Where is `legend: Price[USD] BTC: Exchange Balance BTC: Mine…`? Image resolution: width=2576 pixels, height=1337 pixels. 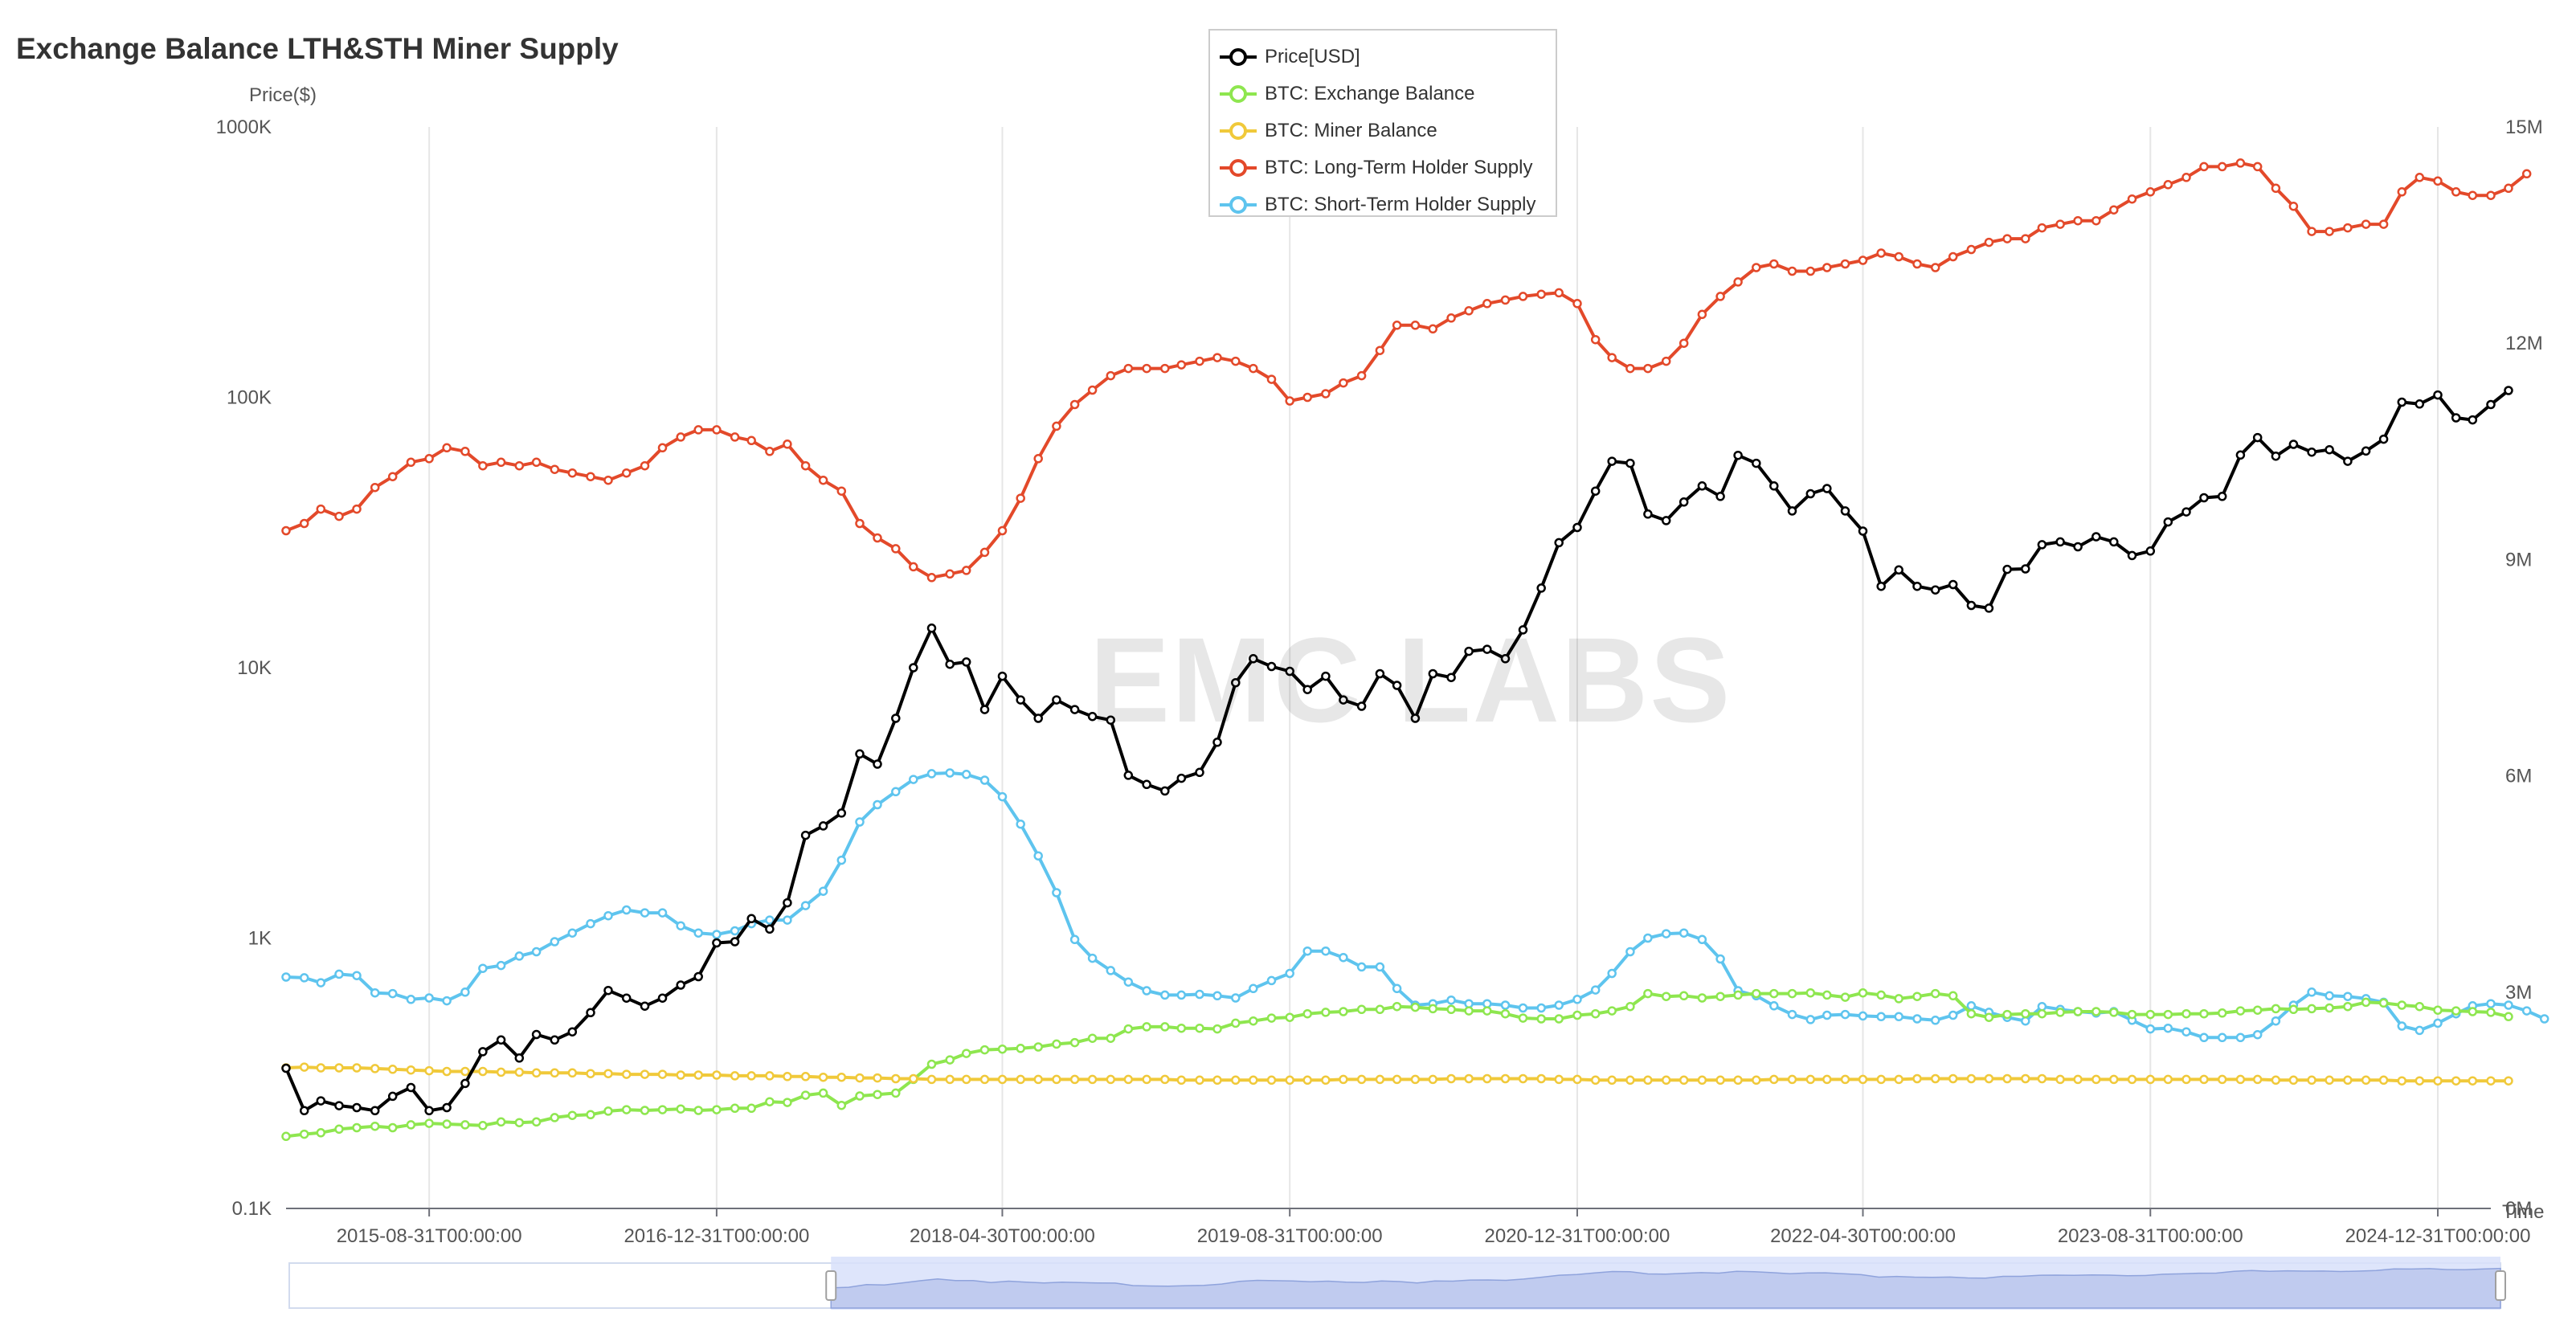
legend: Price[USD] BTC: Exchange Balance BTC: Mine… is located at coordinates (1383, 123).